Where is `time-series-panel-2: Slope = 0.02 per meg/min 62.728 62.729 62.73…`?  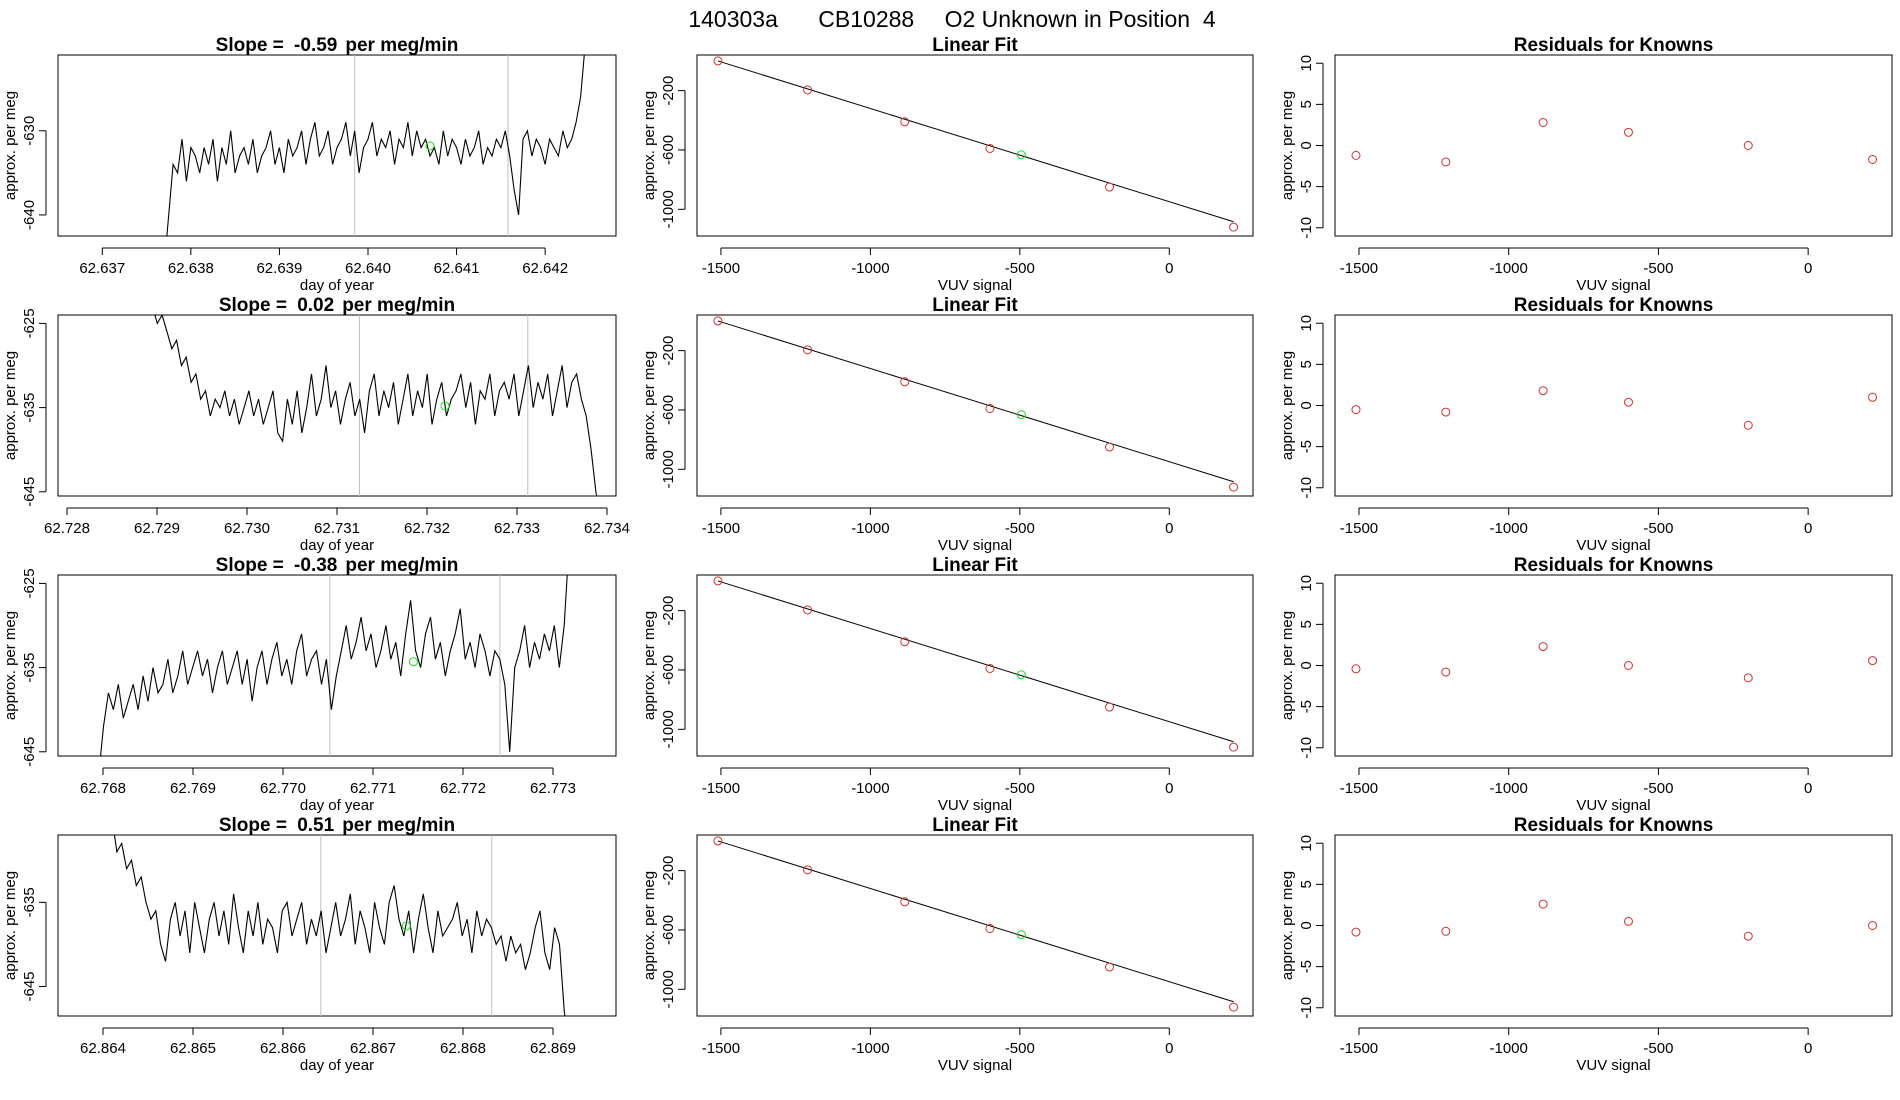
time-series-panel-2: Slope = 0.02 per meg/min 62.728 62.729 62.73… is located at coordinates (316, 424).